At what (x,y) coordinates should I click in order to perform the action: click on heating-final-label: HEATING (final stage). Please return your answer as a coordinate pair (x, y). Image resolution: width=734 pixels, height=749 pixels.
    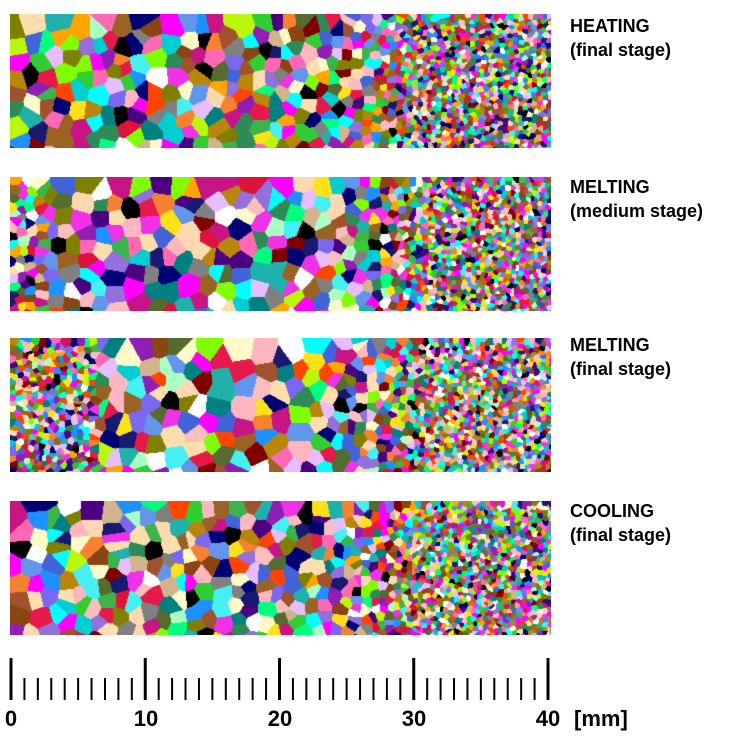
    Looking at the image, I should click on (620, 38).